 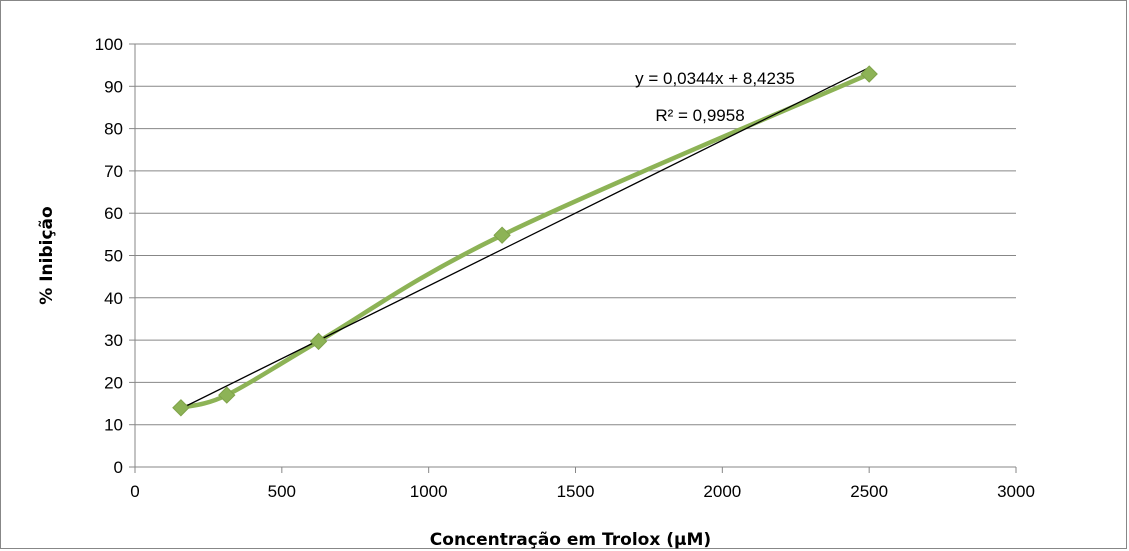 What do you see at coordinates (113, 171) in the screenshot?
I see `y-tick-label-70: 70` at bounding box center [113, 171].